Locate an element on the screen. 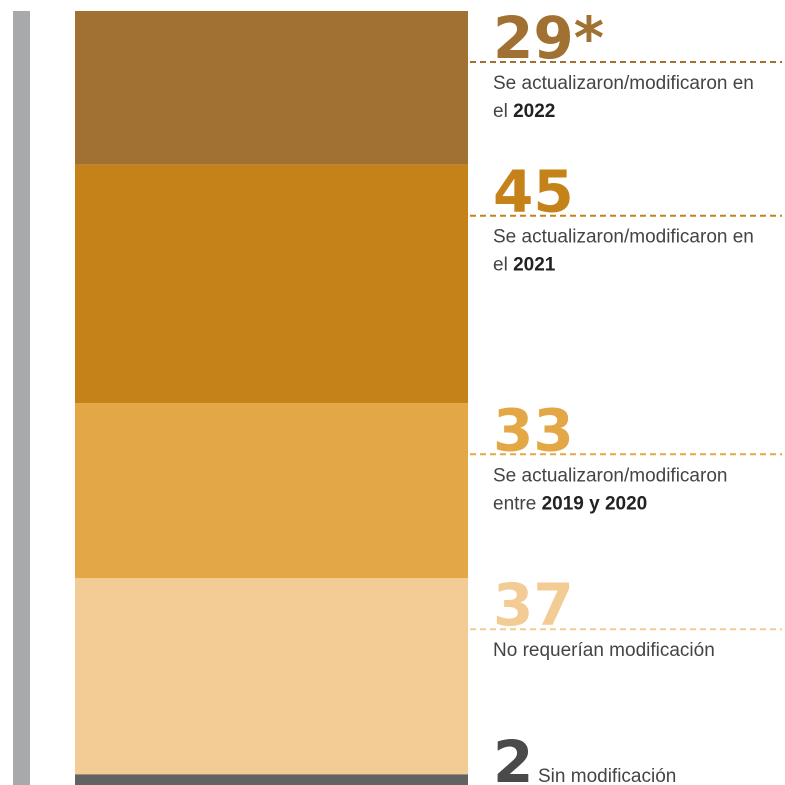  value-text: 2 is located at coordinates (513, 756).